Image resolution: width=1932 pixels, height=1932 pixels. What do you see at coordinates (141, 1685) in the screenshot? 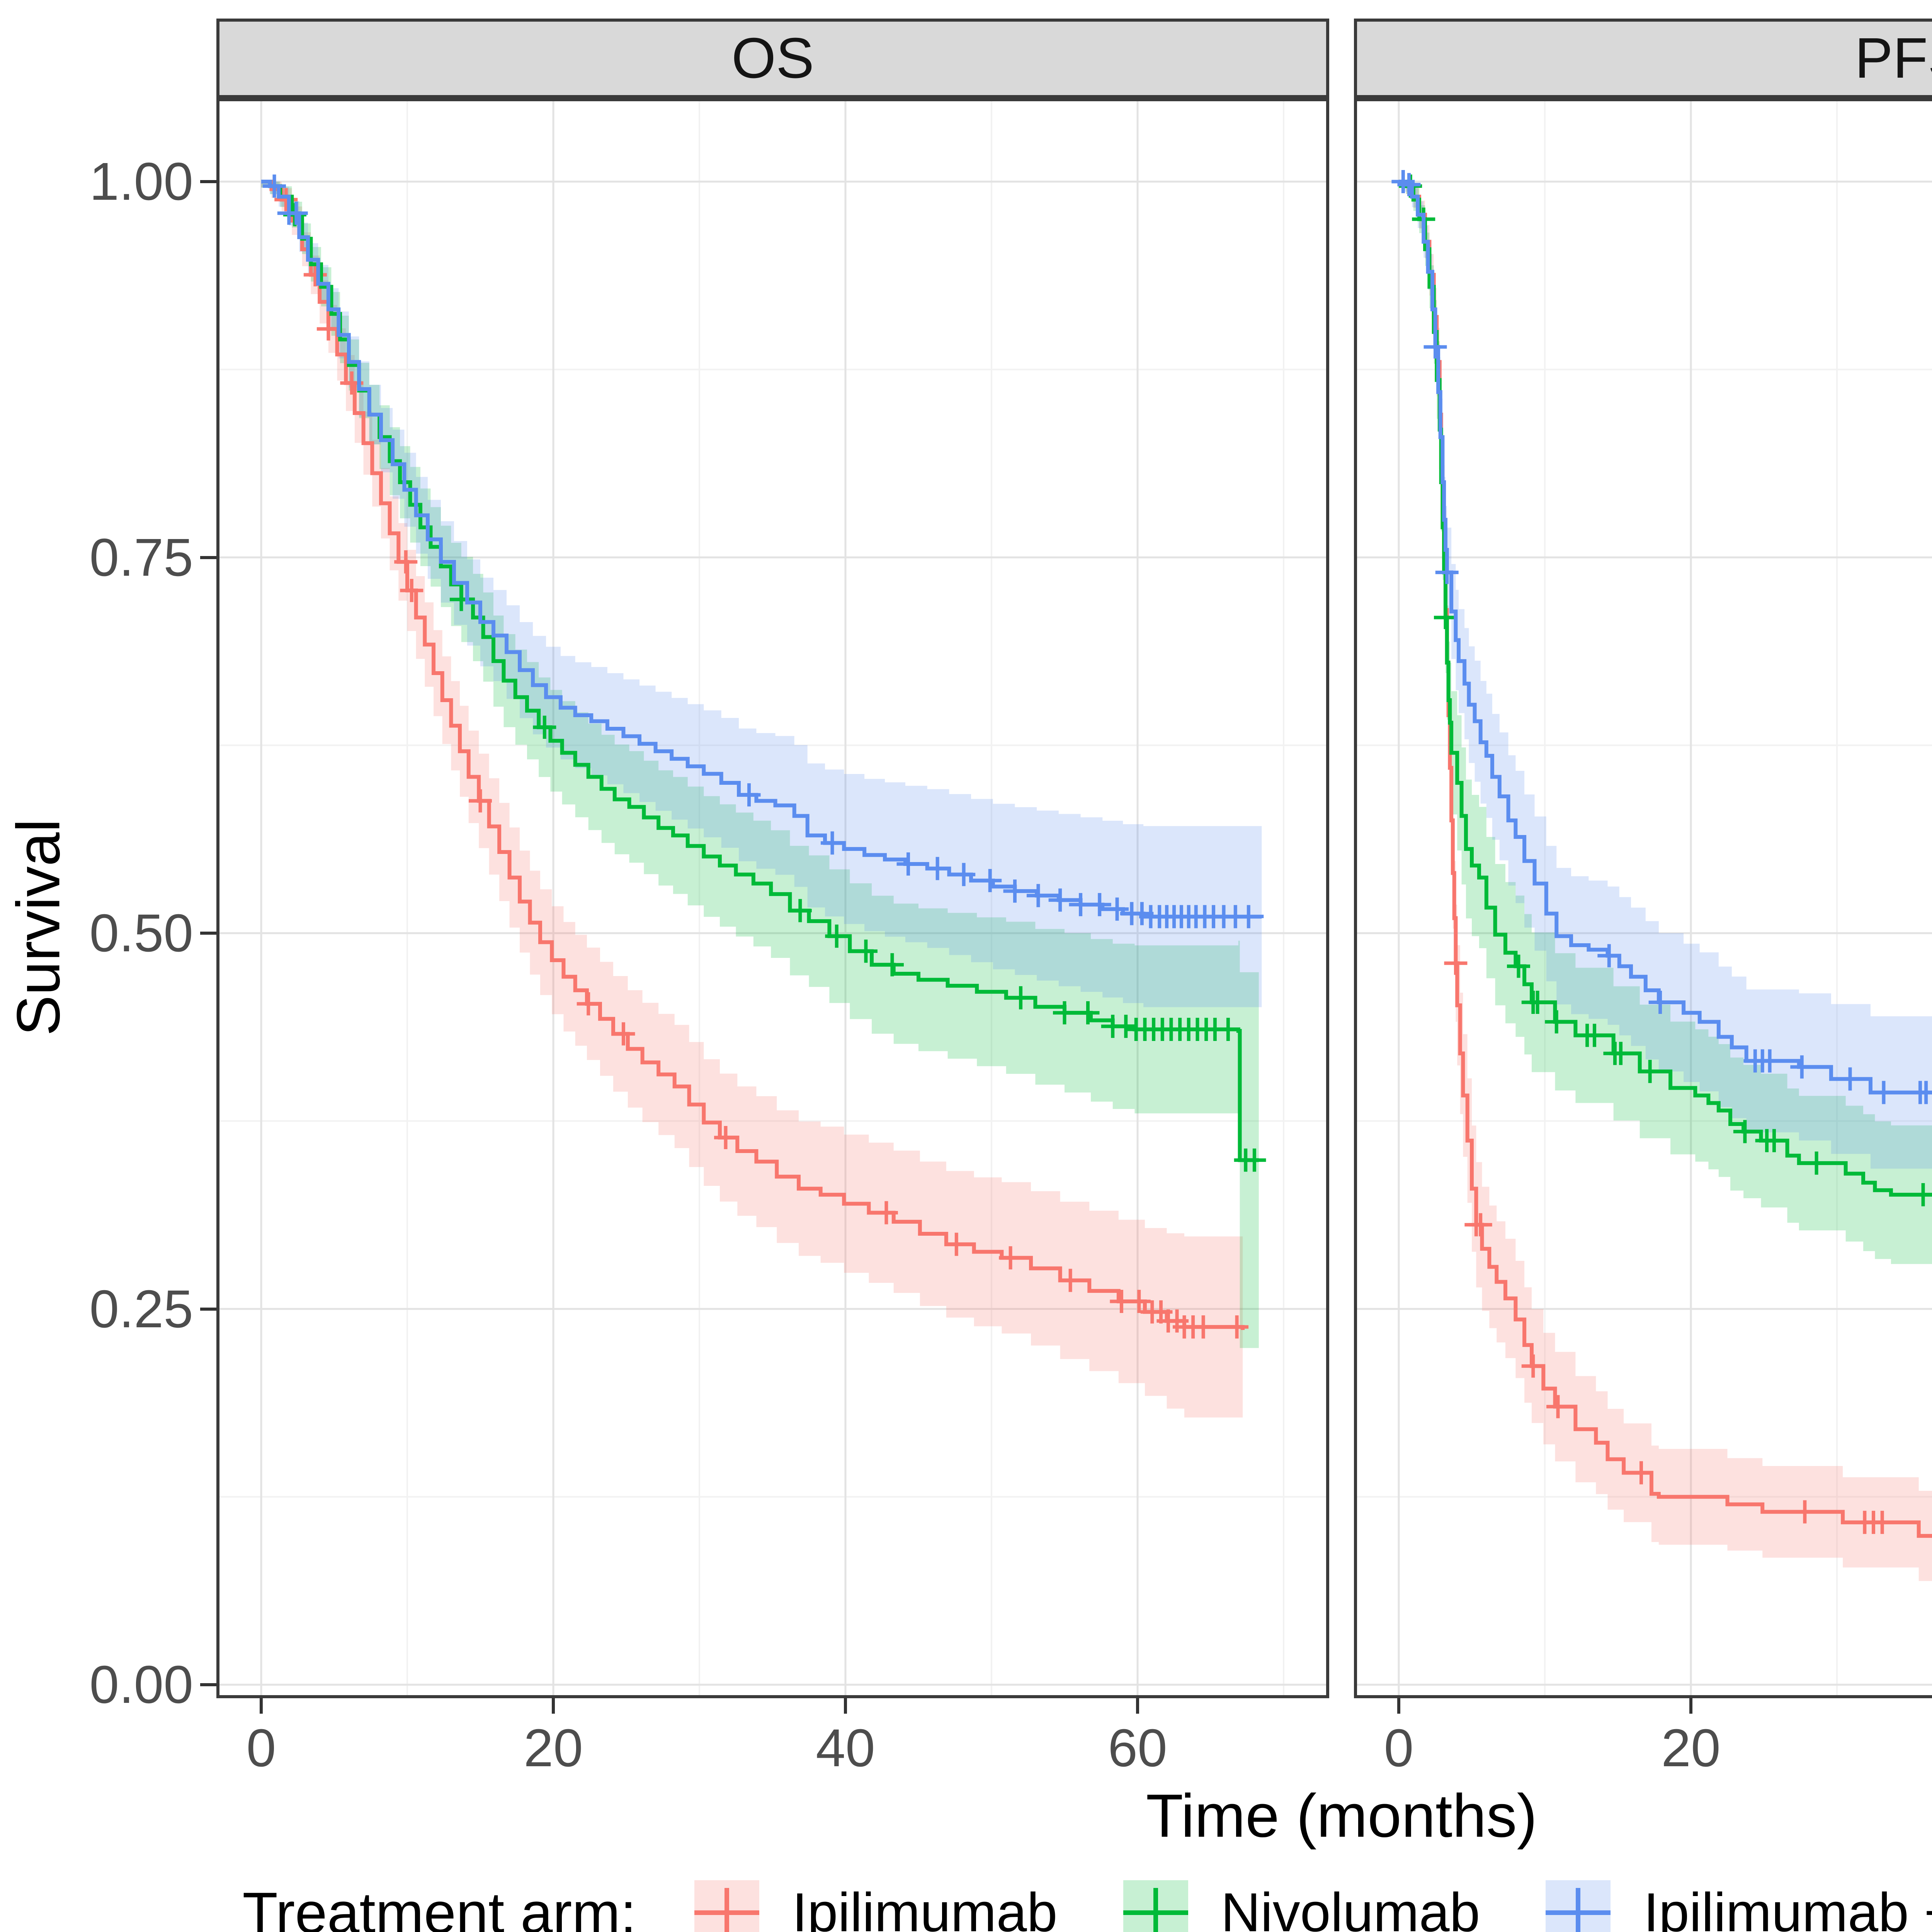
I see `y-tick-label: 0.00` at bounding box center [141, 1685].